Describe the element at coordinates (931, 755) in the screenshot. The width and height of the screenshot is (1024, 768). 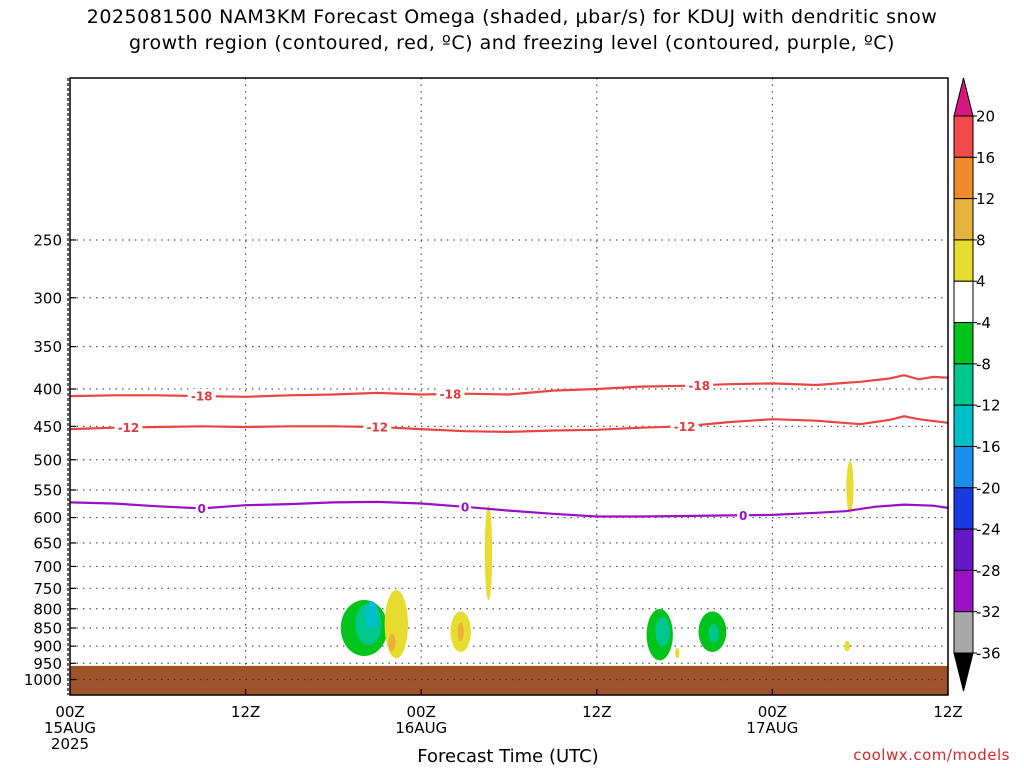
I see `credit-link: coolwx.com/models` at that location.